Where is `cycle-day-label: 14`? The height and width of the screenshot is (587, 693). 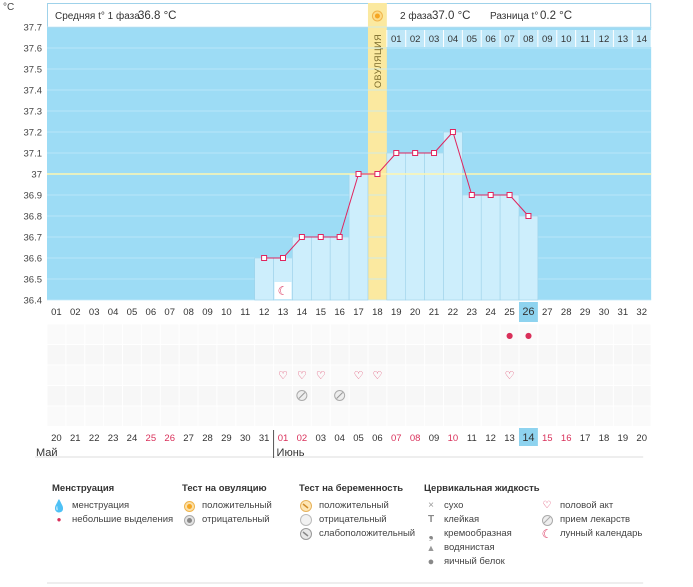
cycle-day-label: 14 is located at coordinates (302, 312).